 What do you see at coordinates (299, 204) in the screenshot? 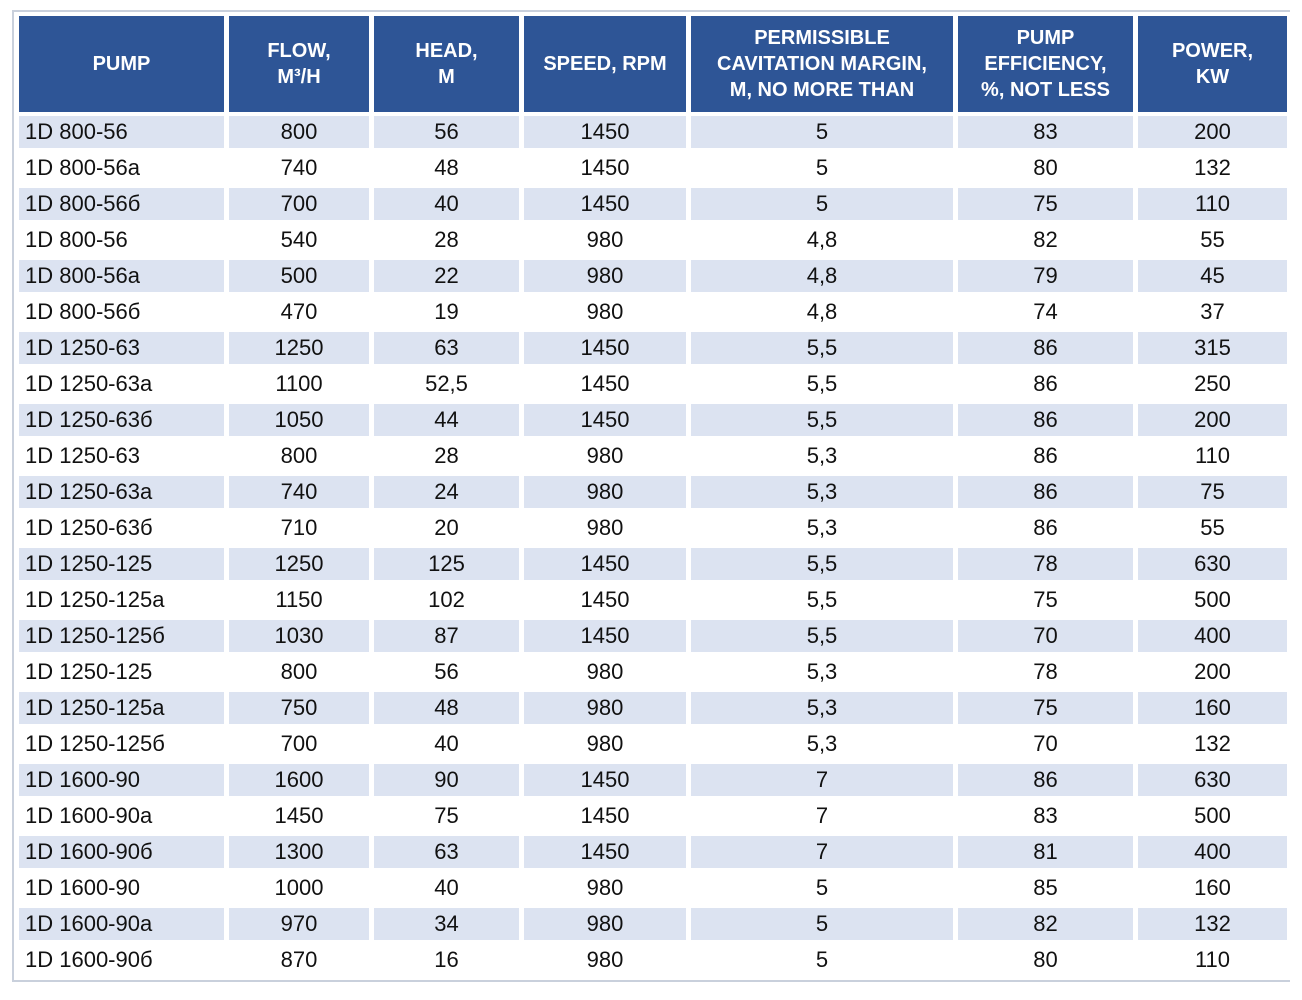
I see `cell-flow: 700` at bounding box center [299, 204].